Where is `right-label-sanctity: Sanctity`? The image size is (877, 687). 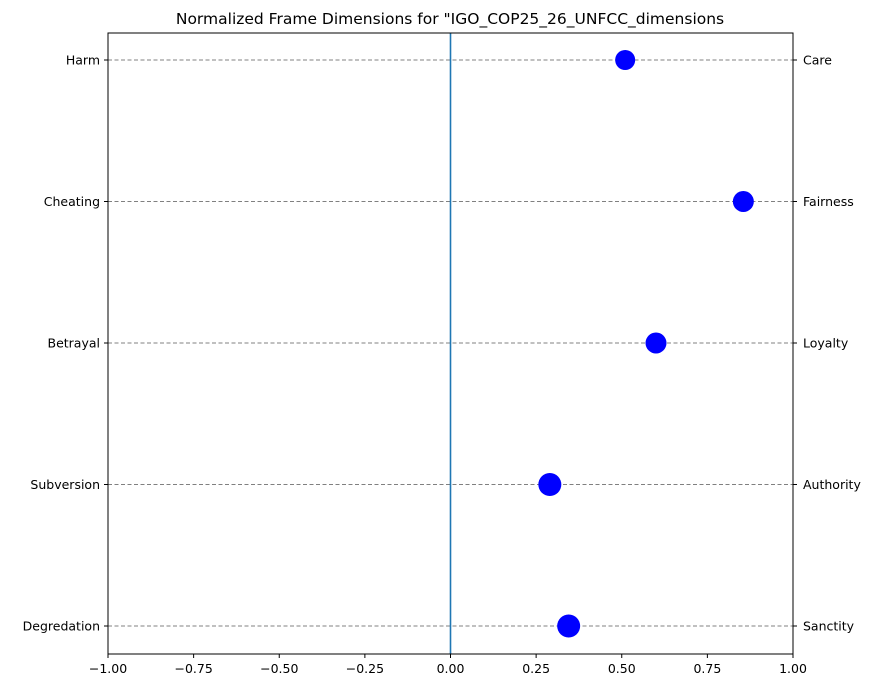
right-label-sanctity: Sanctity is located at coordinates (829, 626).